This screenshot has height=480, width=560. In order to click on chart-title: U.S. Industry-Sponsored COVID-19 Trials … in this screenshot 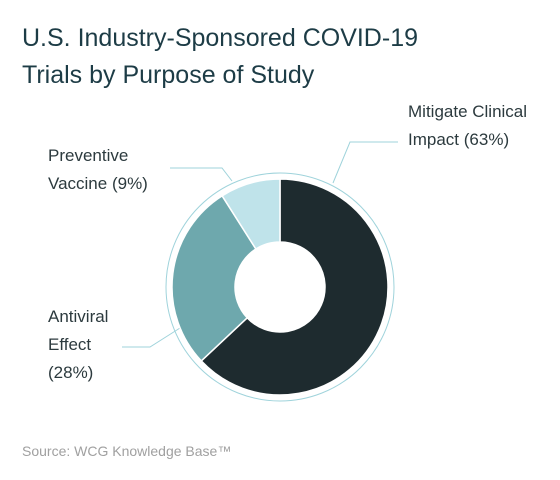, I will do `click(220, 56)`.